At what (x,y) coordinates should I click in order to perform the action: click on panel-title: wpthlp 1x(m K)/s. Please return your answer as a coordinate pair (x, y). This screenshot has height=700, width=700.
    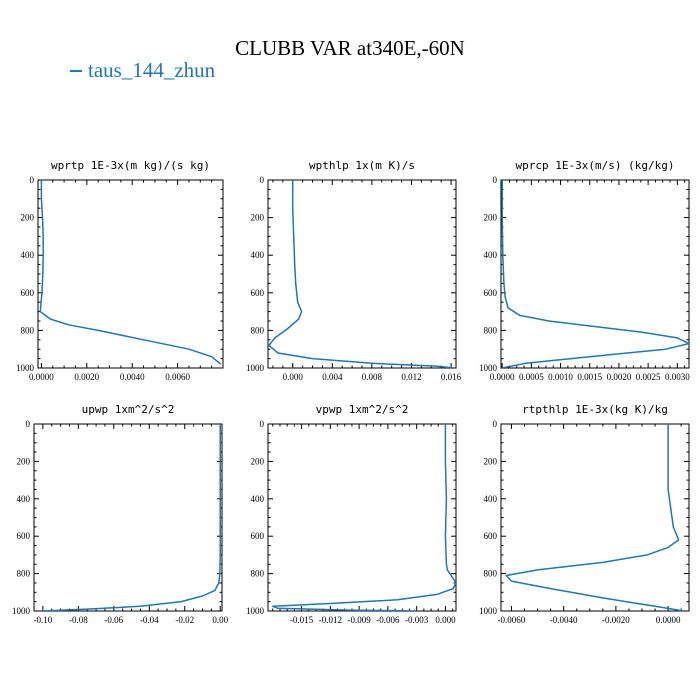
    Looking at the image, I should click on (362, 165).